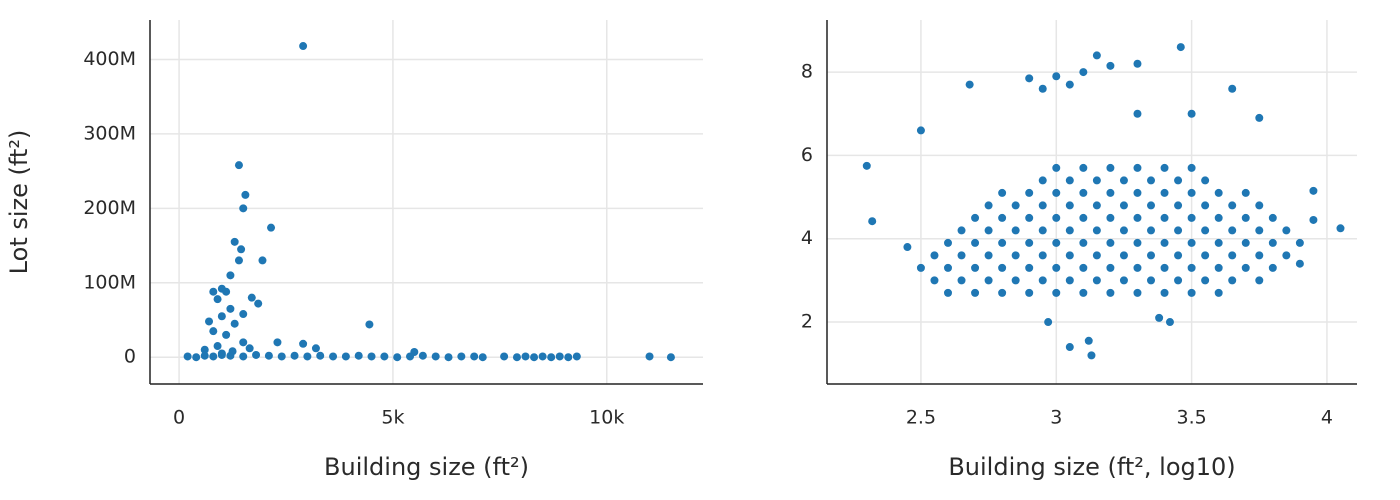  I want to click on x-tick-label: 3, so click(1056, 418).